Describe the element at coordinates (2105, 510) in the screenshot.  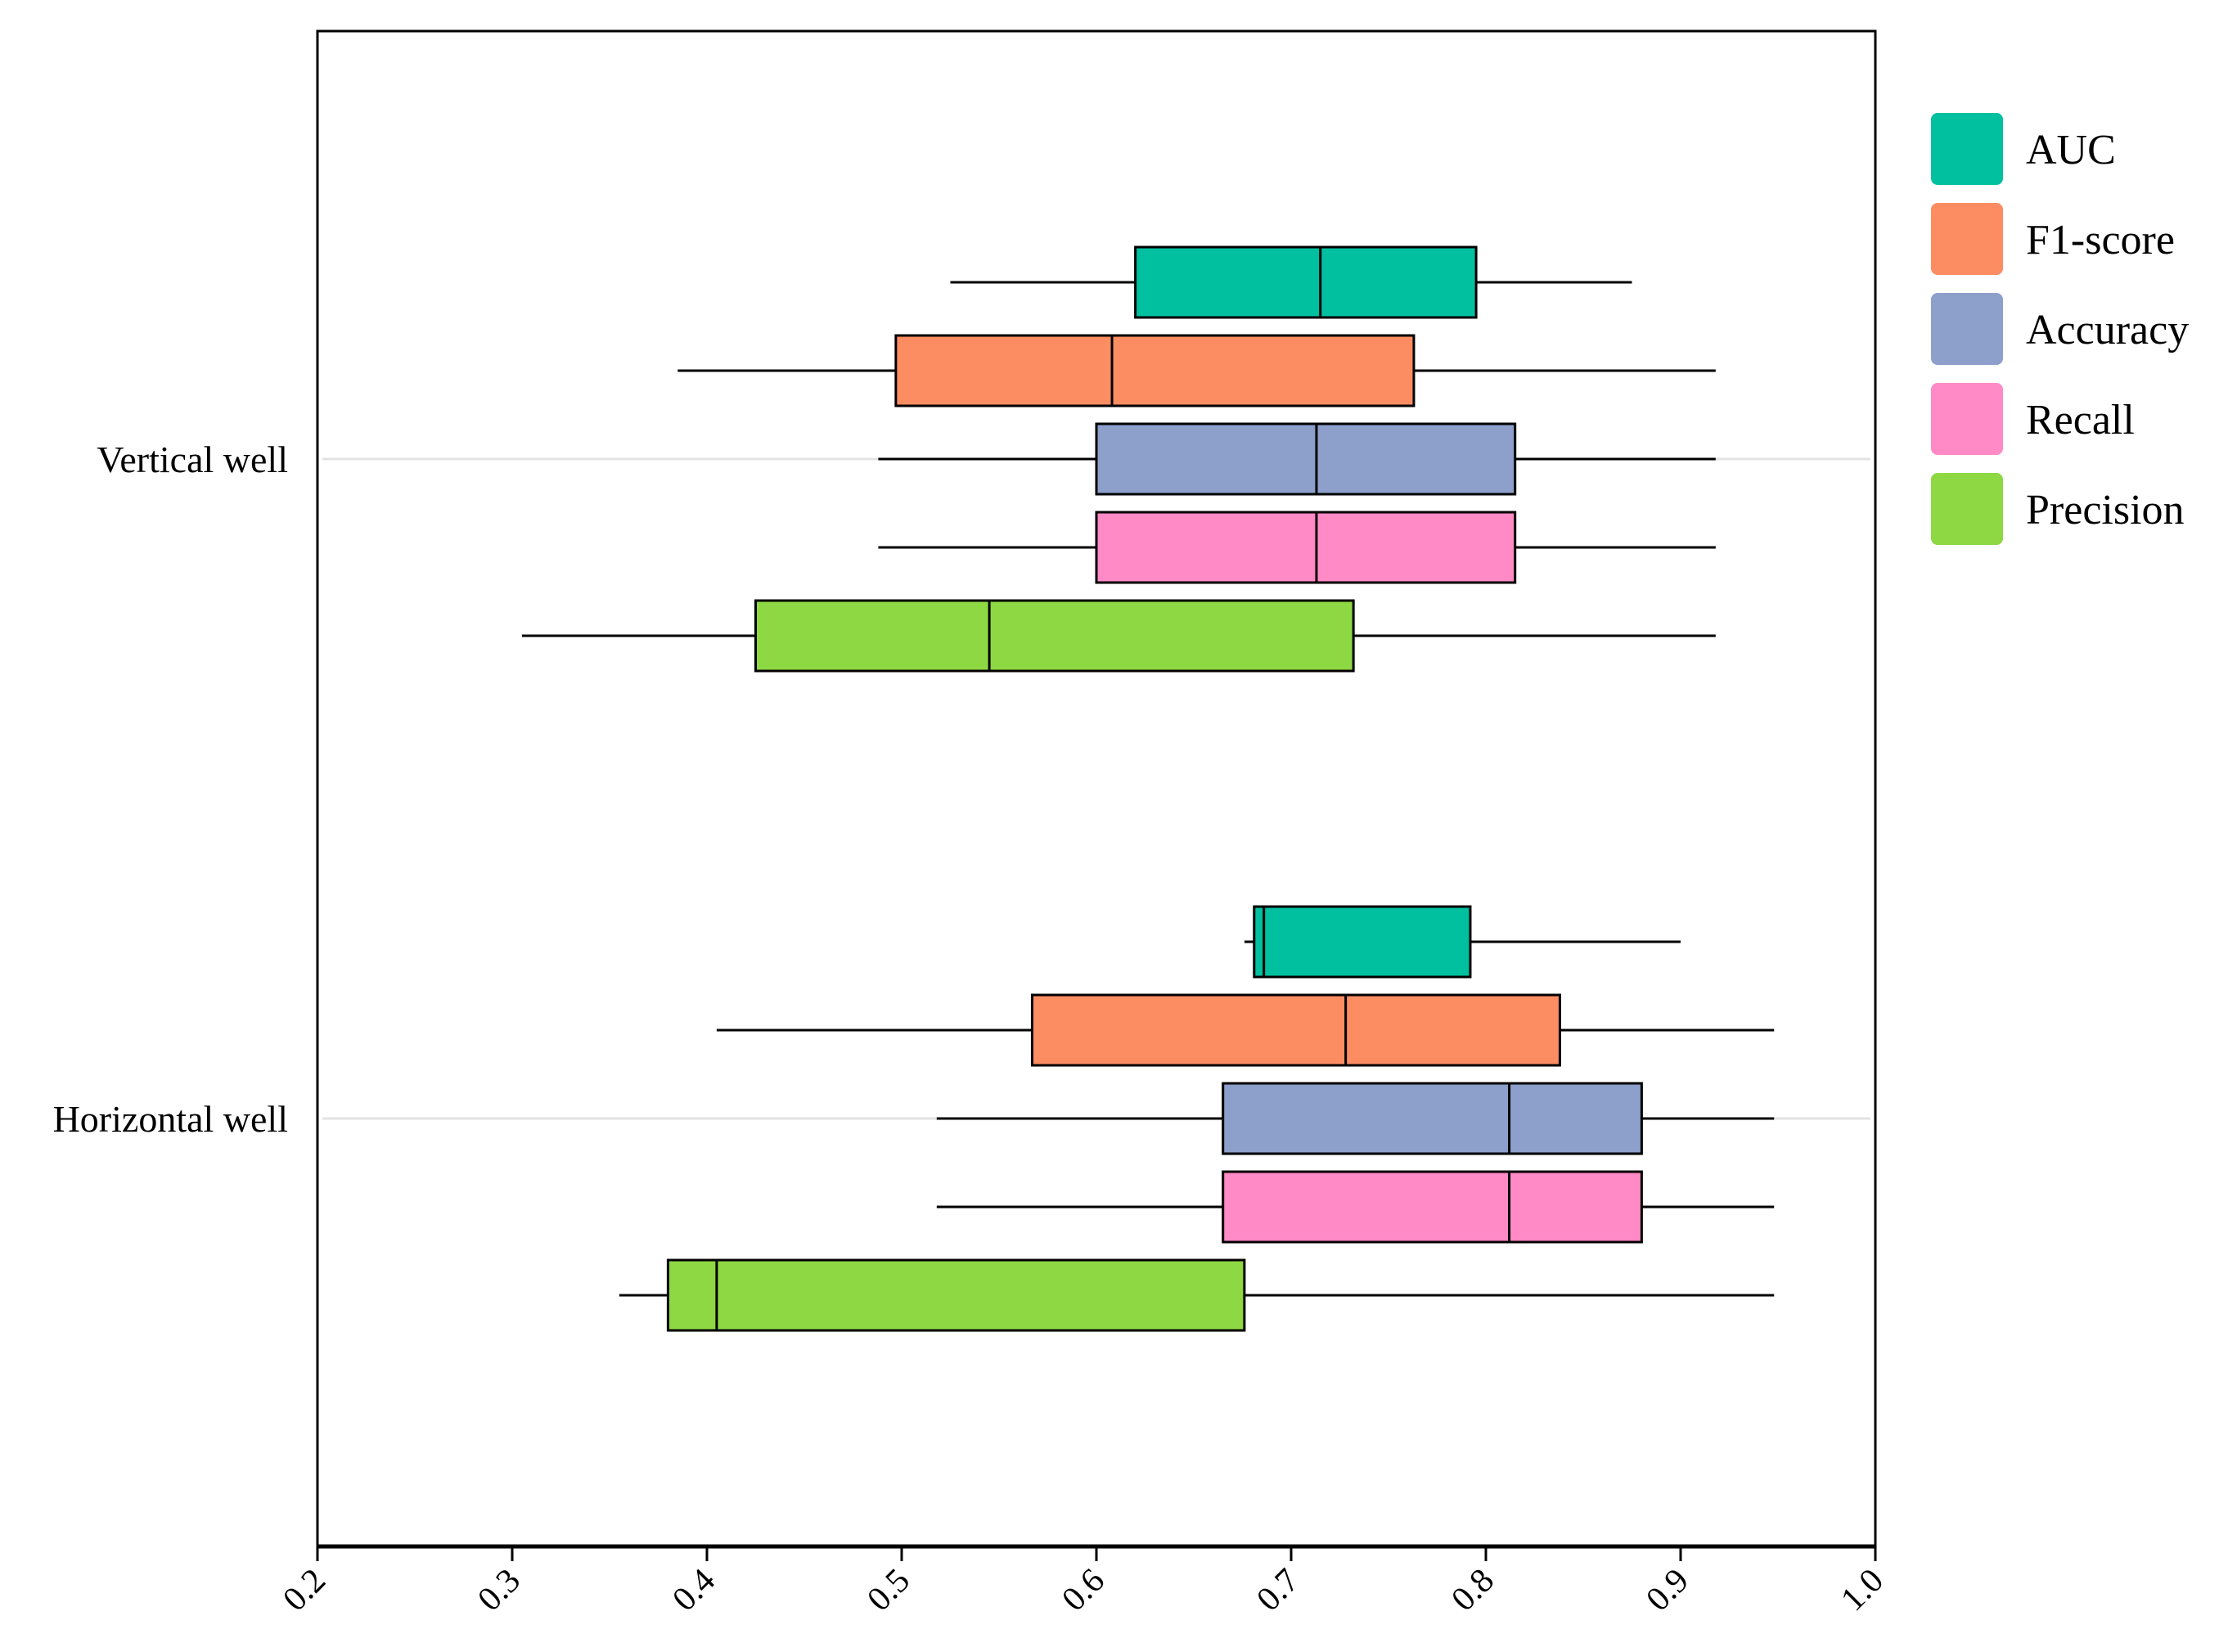
I see `legend-label-precision: Precision` at that location.